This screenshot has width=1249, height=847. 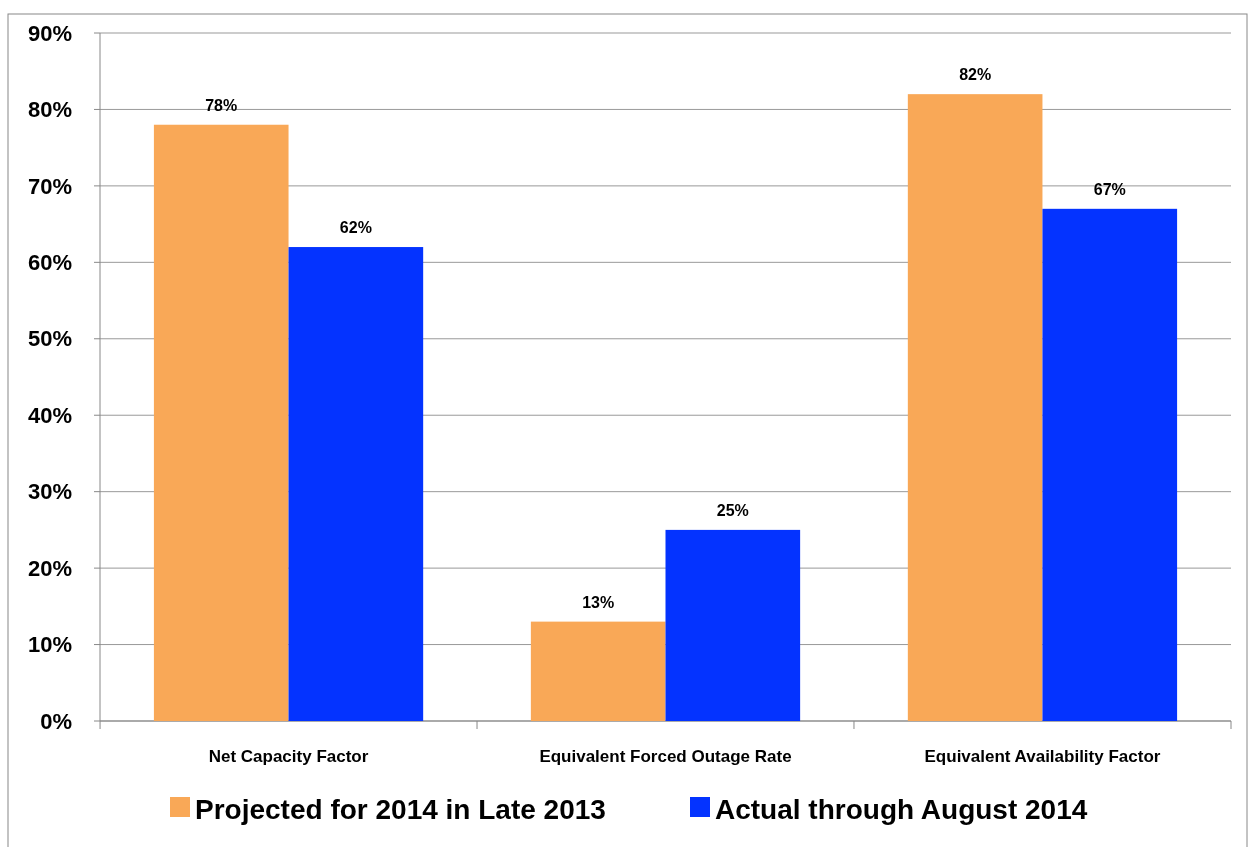 I want to click on y-tick-label: 30%, so click(x=49, y=492).